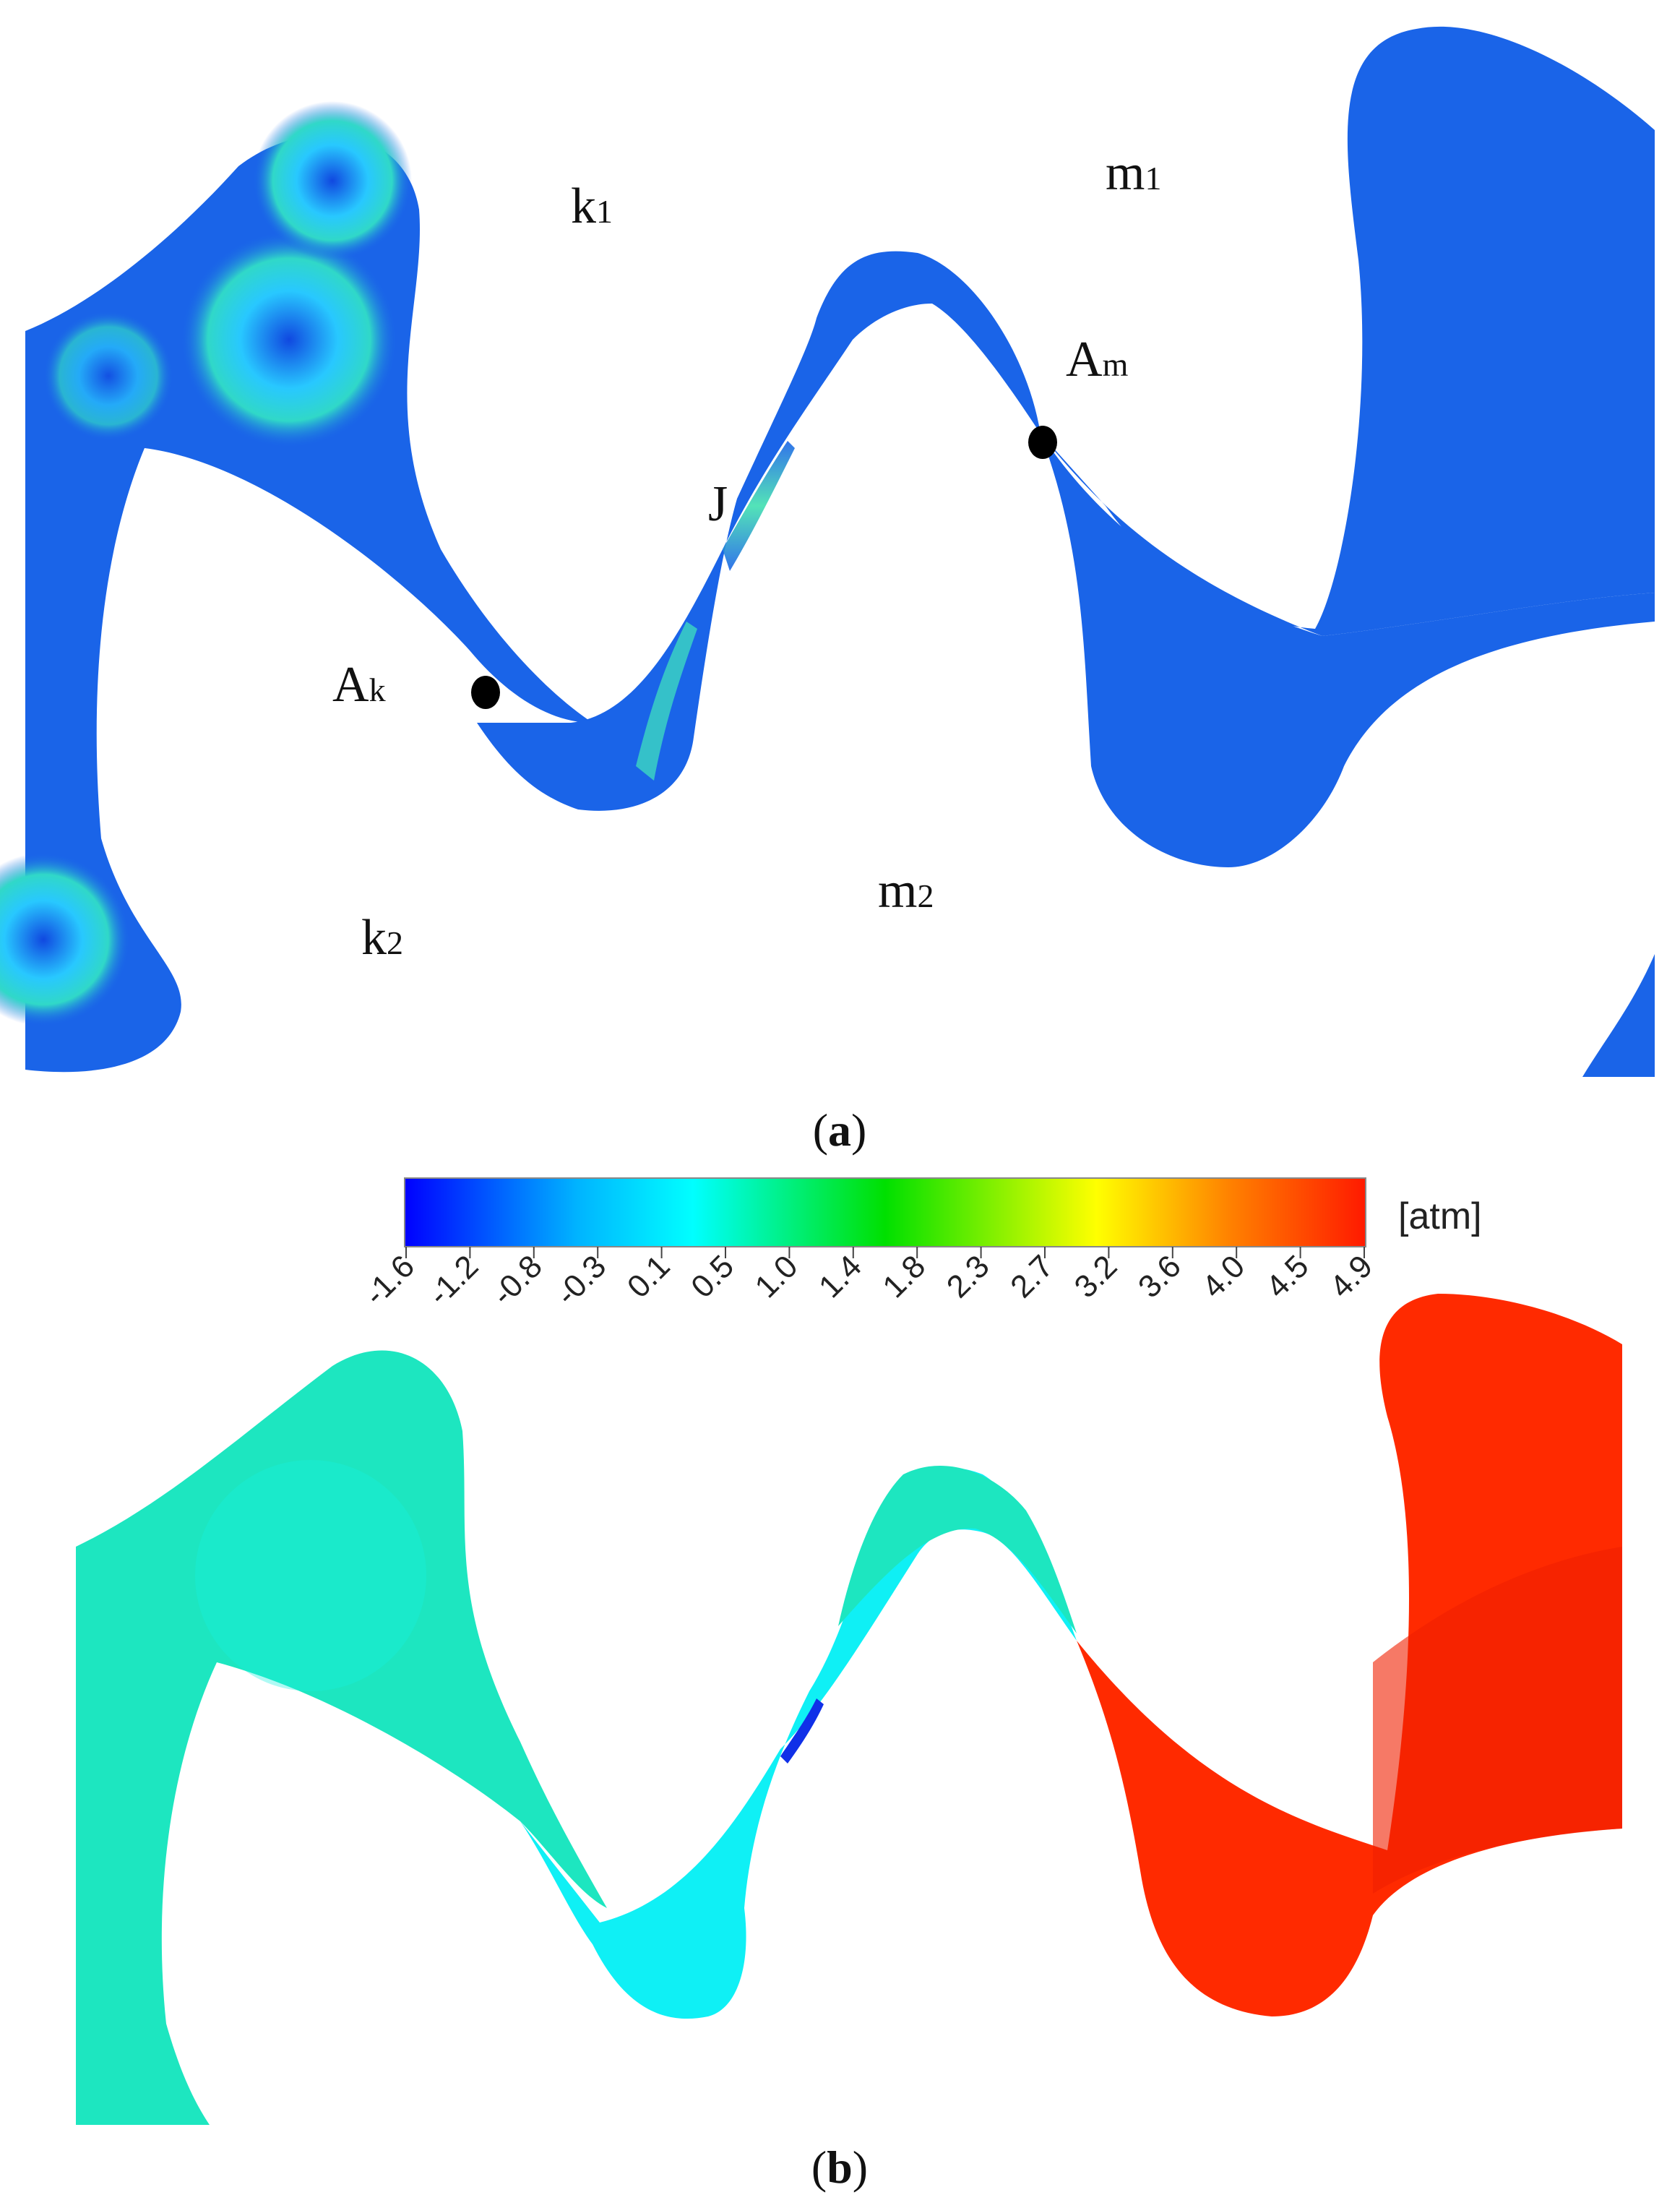 This screenshot has height=2208, width=1680. What do you see at coordinates (1160, 1276) in the screenshot?
I see `colorbar-tick-label: 3.6` at bounding box center [1160, 1276].